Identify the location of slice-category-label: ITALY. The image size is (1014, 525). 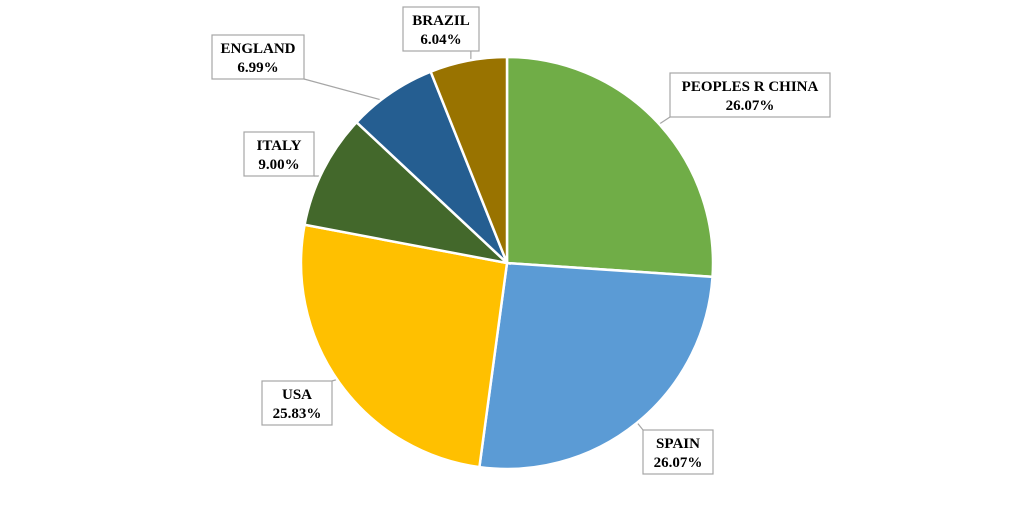
(278, 146).